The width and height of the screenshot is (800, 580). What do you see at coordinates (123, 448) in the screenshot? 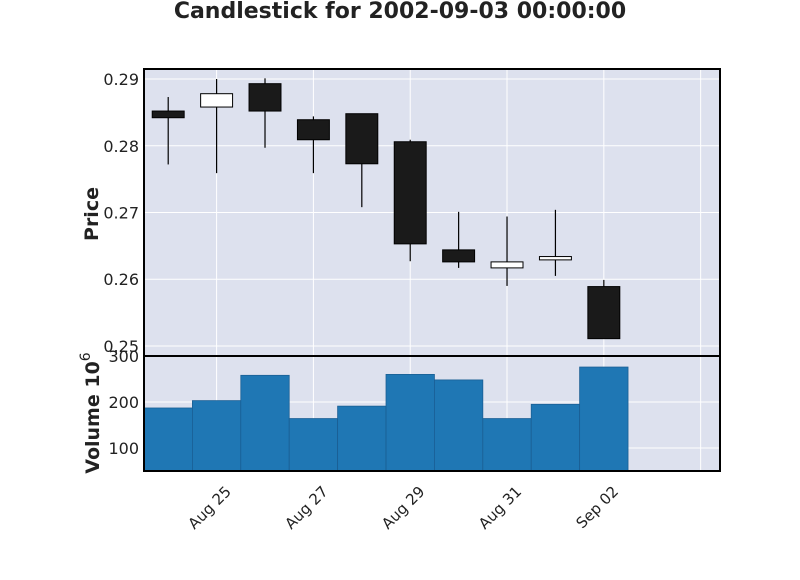
I see `volume-tick-label: 100` at bounding box center [123, 448].